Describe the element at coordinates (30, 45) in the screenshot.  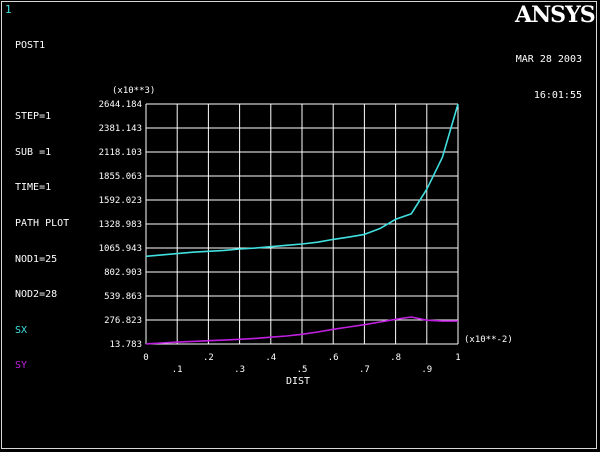
I see `info-line-title: POST1` at that location.